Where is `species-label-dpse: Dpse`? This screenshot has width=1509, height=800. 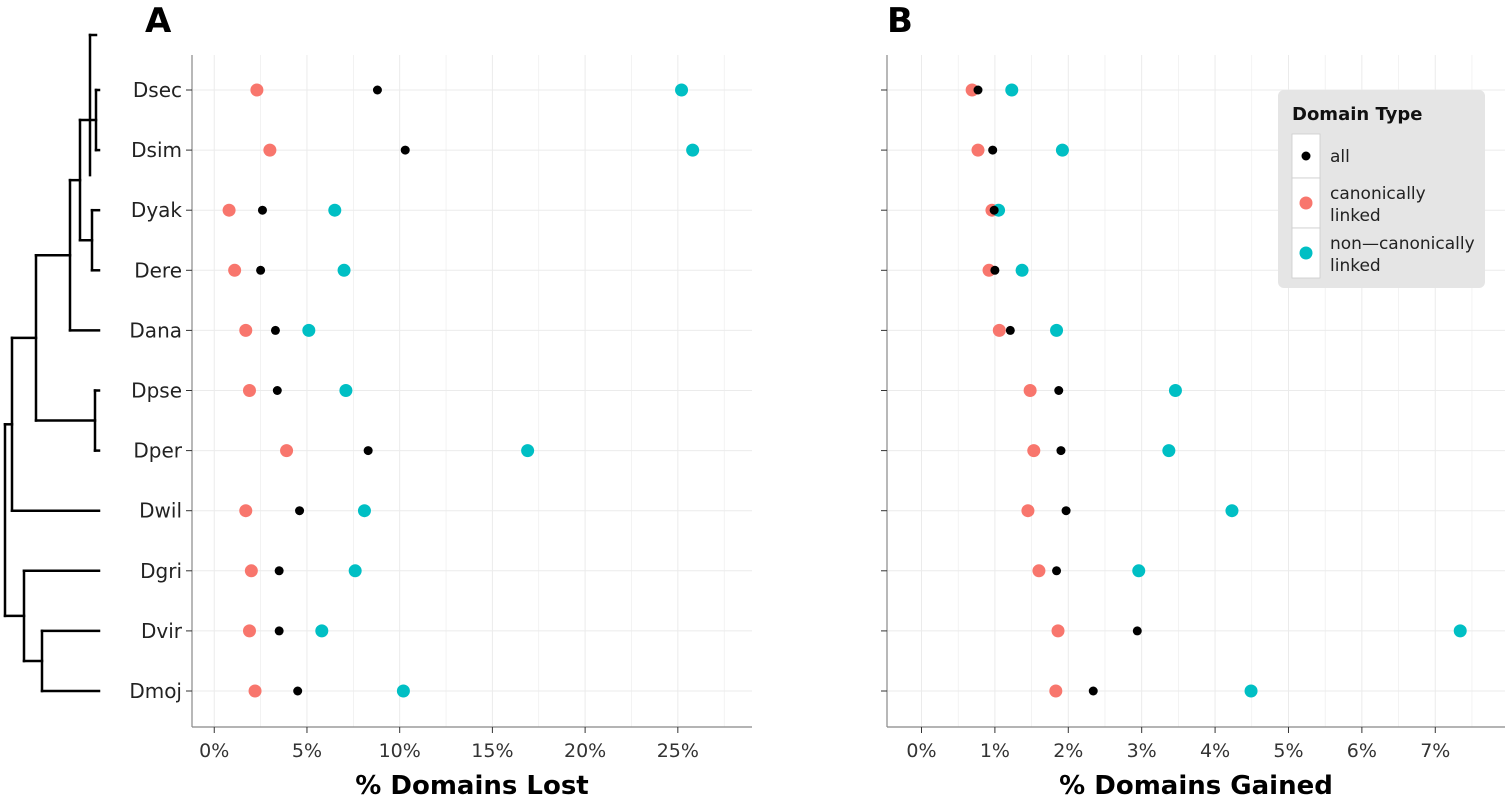 species-label-dpse: Dpse is located at coordinates (156, 391).